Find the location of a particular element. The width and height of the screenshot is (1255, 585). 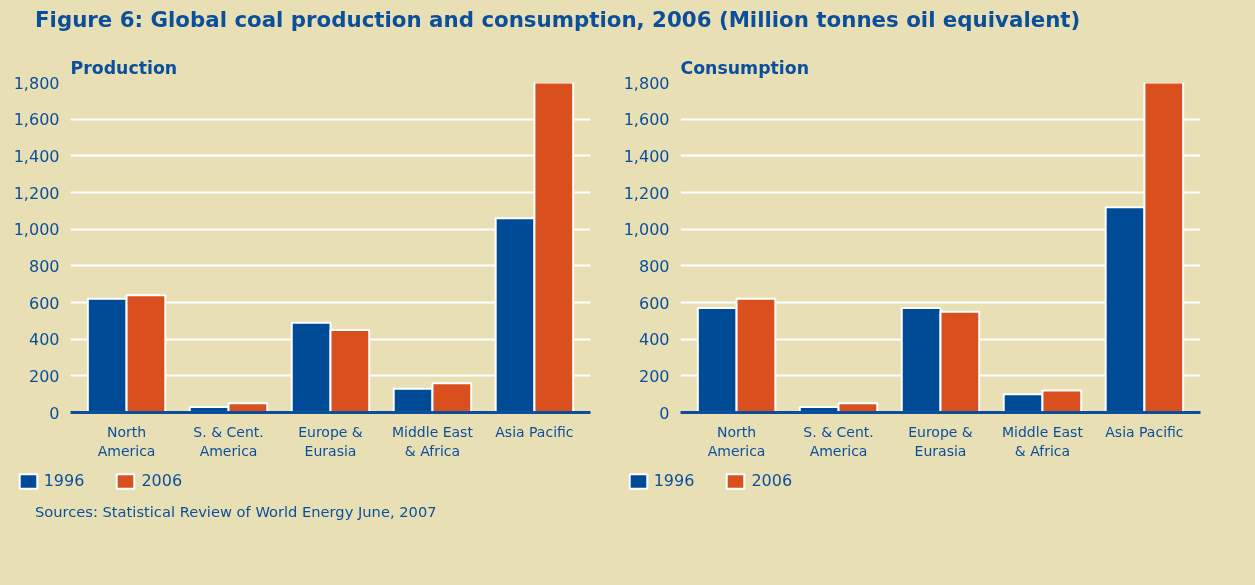

chart-subtitle: Consumption is located at coordinates (745, 67).